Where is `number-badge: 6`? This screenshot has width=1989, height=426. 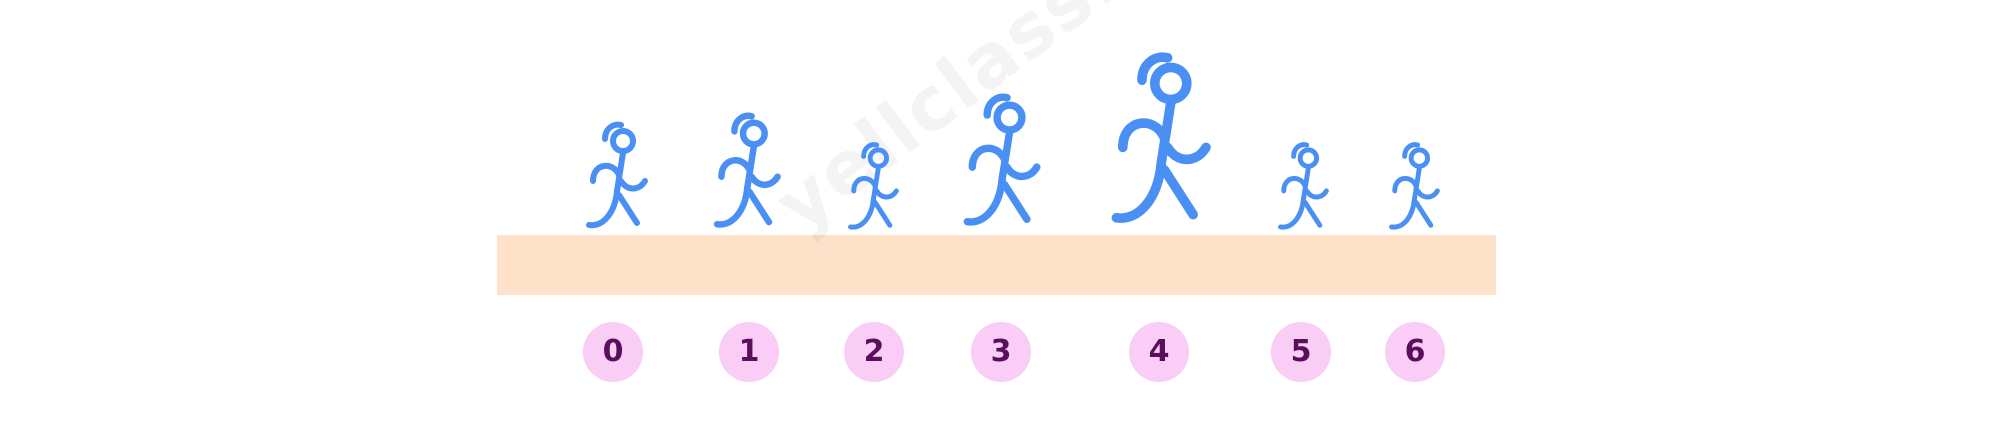 number-badge: 6 is located at coordinates (1415, 352).